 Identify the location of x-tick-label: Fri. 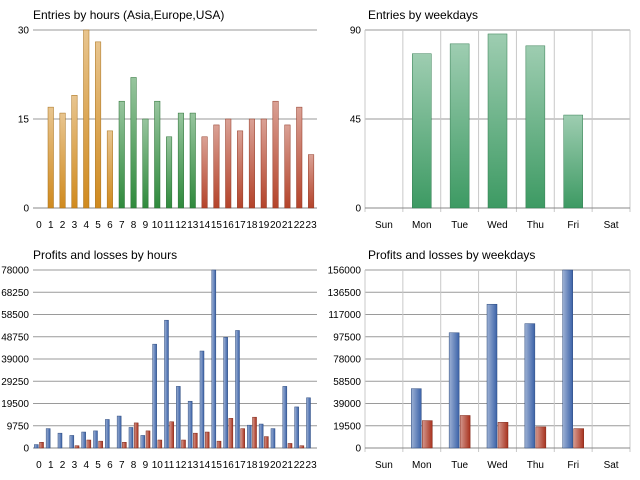
(573, 225).